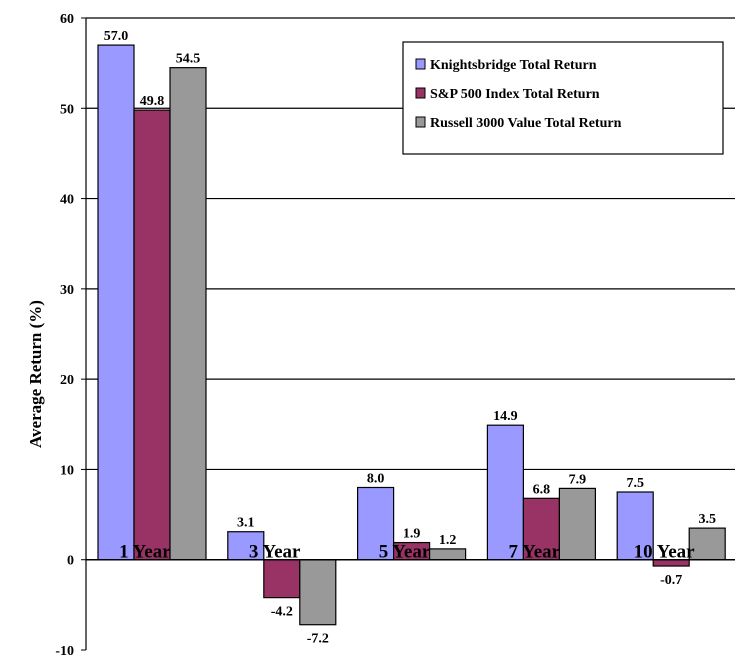  Describe the element at coordinates (67, 470) in the screenshot. I see `y-tick-label: 10` at that location.